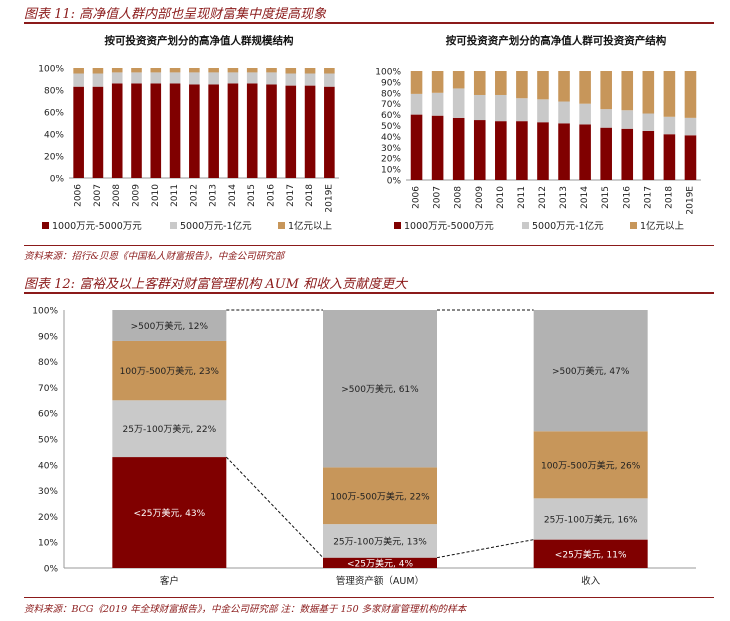  What do you see at coordinates (199, 40) in the screenshot?
I see `chart-title: 按可投资资产划分的高净值人群规模结构` at bounding box center [199, 40].